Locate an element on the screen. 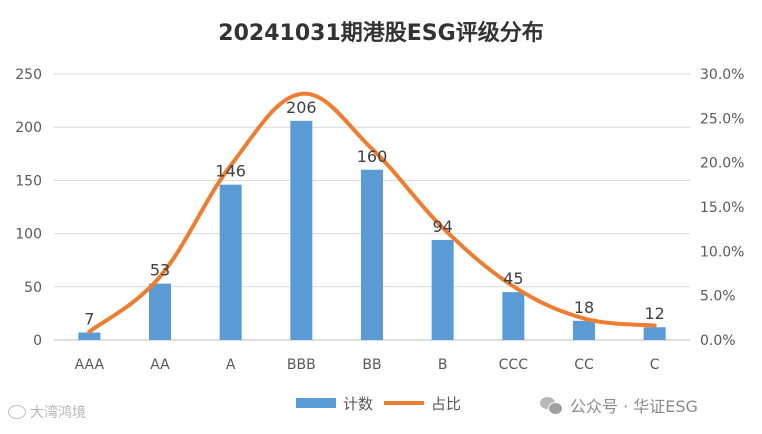 The height and width of the screenshot is (434, 762). bar-data-label: 53 is located at coordinates (160, 270).